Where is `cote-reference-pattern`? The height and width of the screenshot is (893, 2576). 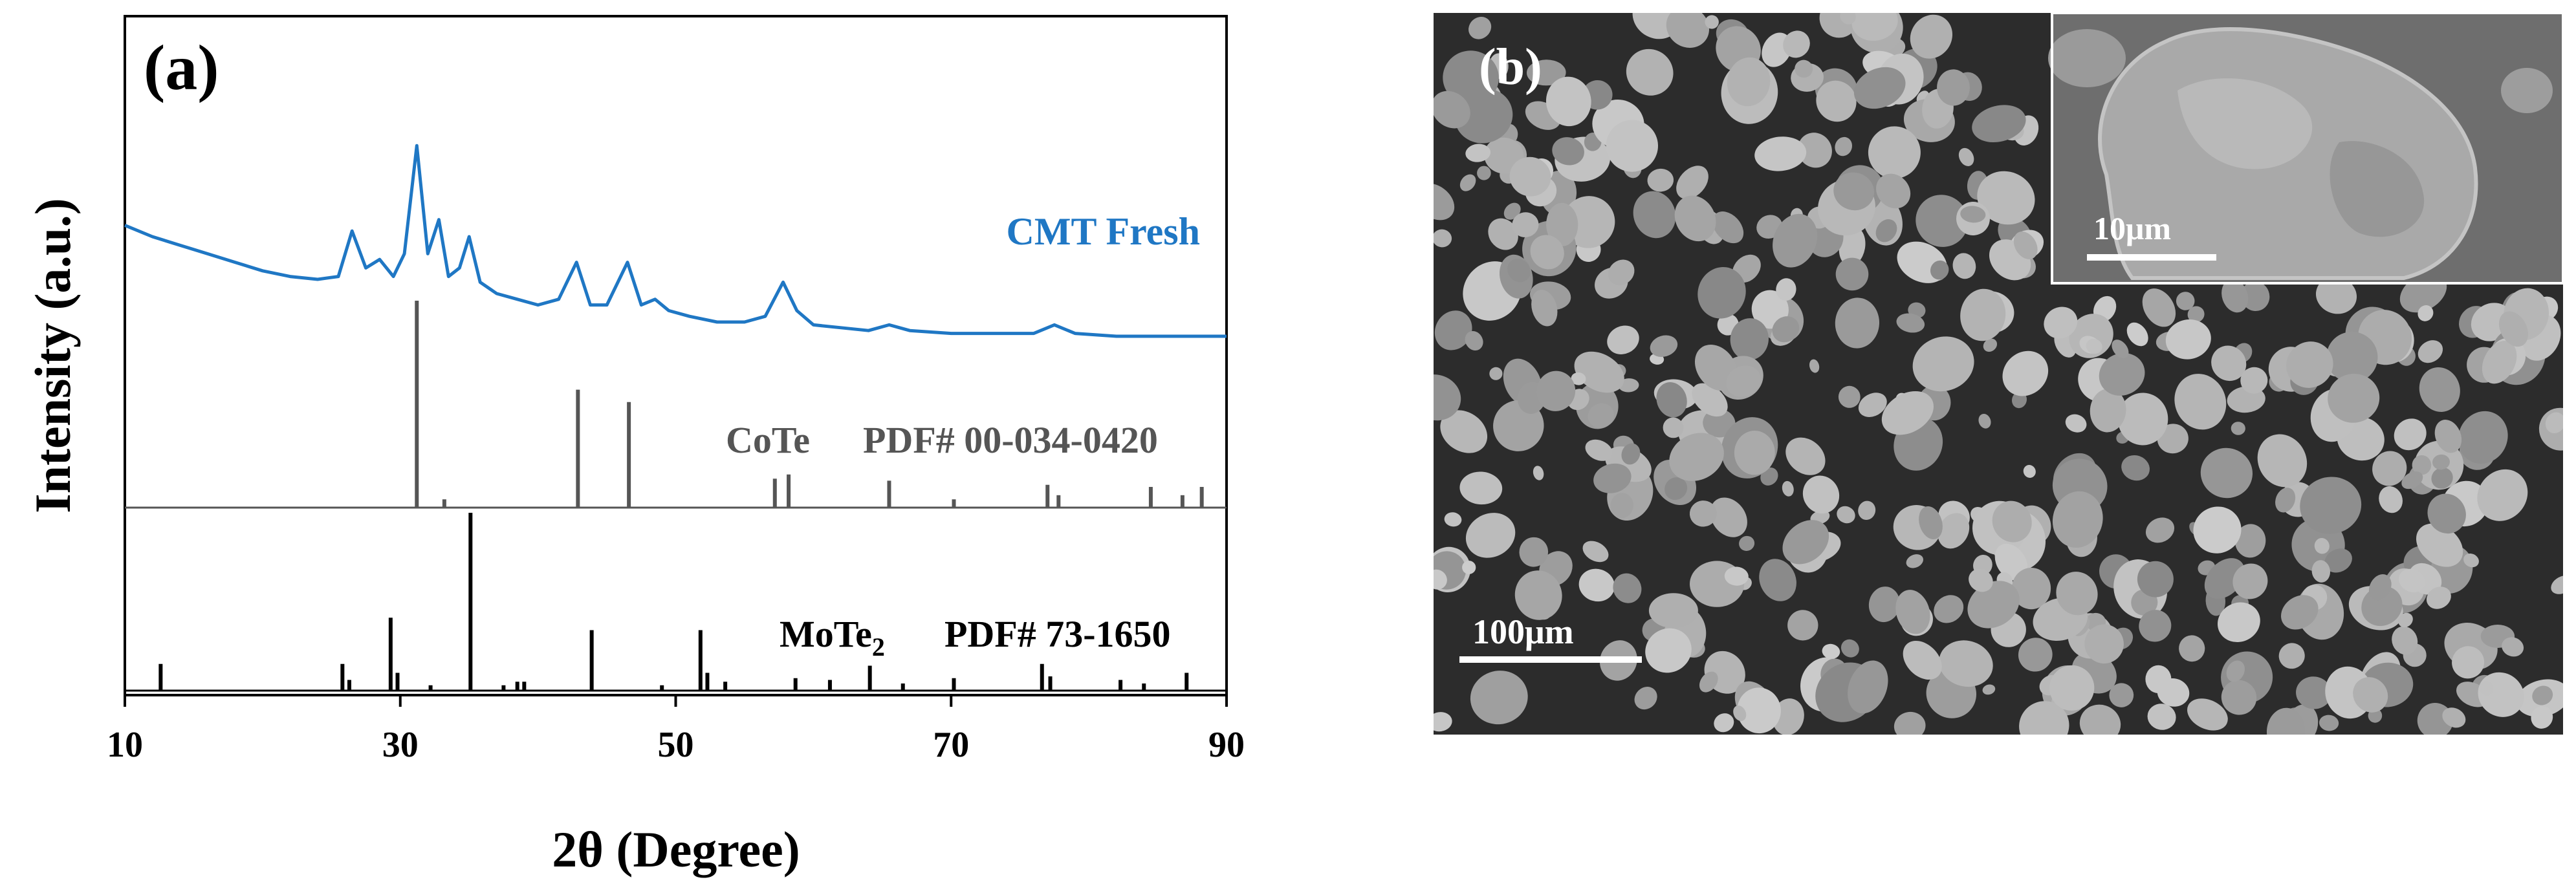 cote-reference-pattern is located at coordinates (676, 405).